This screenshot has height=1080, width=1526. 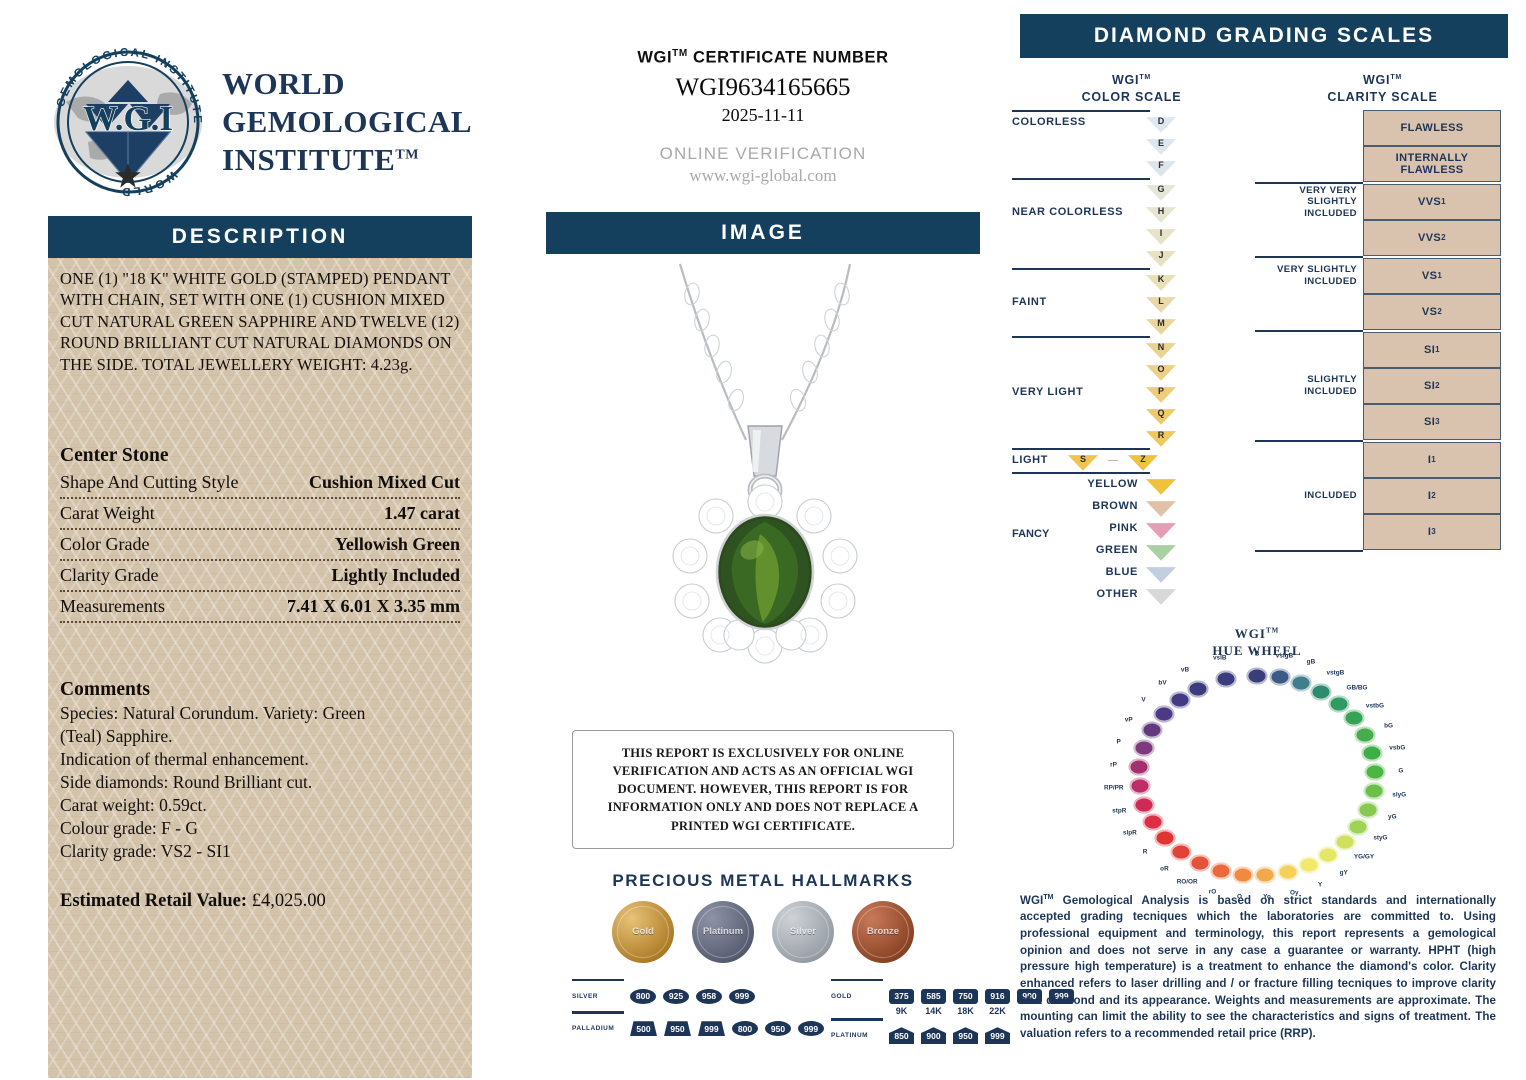 I want to click on clarity-row-vvs2: VVS 2, so click(x=1378, y=237).